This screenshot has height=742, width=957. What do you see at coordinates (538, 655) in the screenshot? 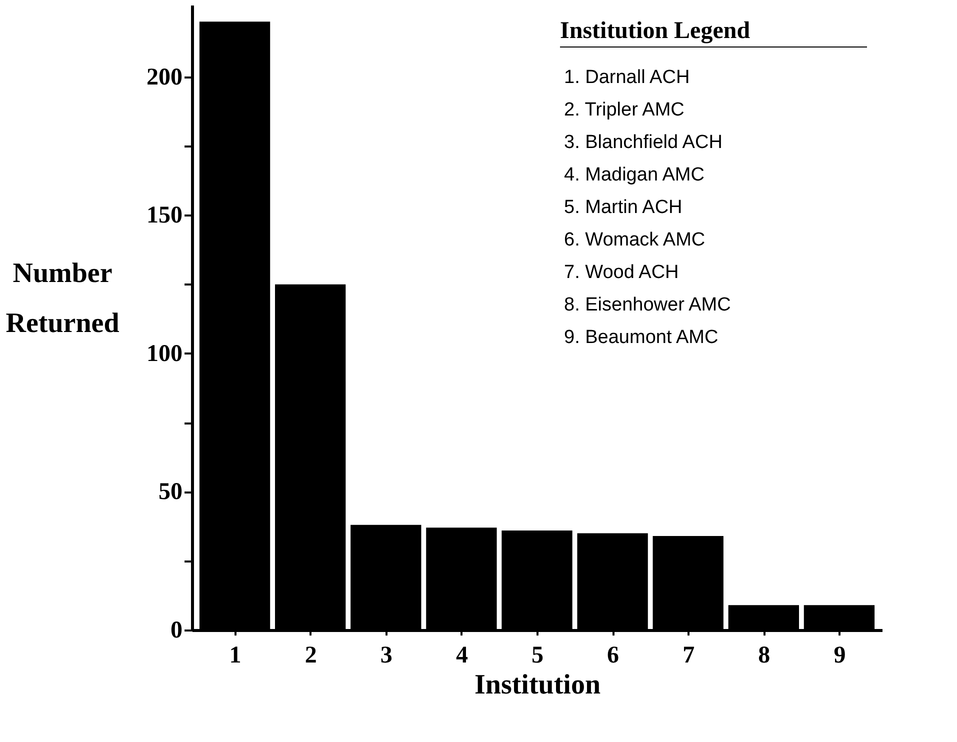
I see `x-tick-label: 5` at bounding box center [538, 655].